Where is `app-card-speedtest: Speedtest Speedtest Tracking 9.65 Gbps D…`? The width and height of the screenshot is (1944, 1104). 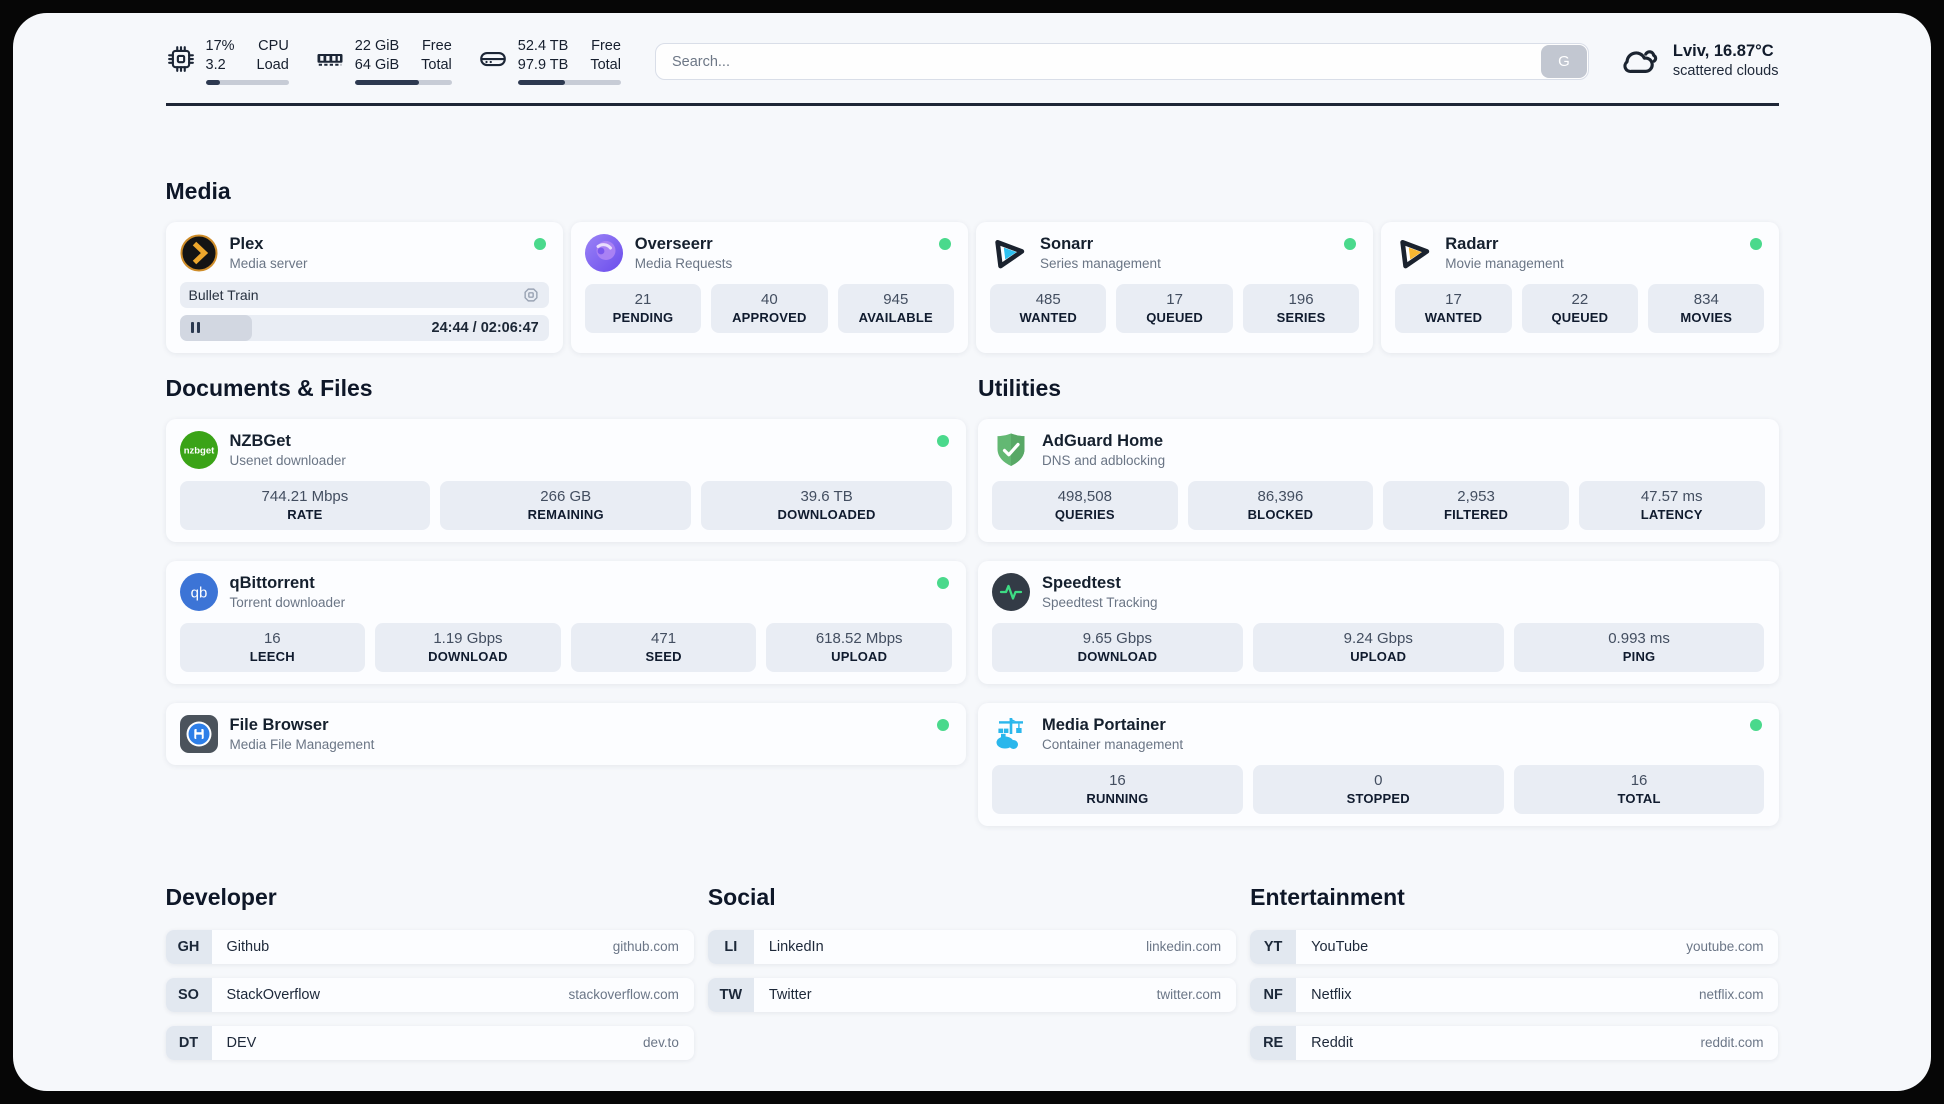 app-card-speedtest: Speedtest Speedtest Tracking 9.65 Gbps D… is located at coordinates (1378, 622).